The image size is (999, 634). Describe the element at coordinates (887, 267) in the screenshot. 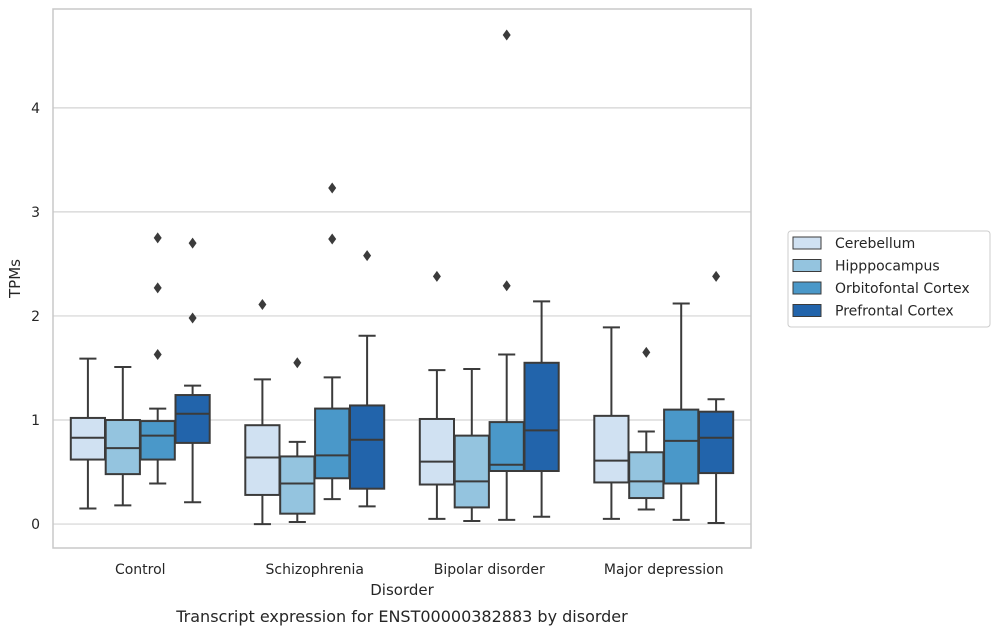

I see `legend-label: Hipppocampus` at that location.